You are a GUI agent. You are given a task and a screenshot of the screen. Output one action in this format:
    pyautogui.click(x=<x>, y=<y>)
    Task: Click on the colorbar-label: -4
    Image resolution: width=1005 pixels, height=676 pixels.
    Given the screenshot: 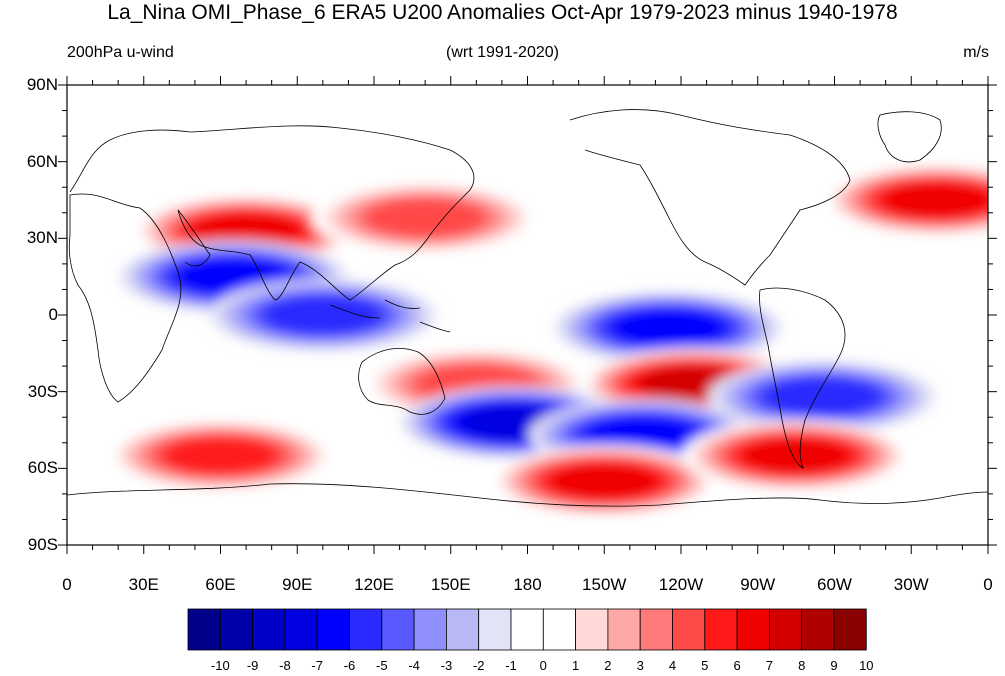 What is the action you would take?
    pyautogui.click(x=414, y=665)
    